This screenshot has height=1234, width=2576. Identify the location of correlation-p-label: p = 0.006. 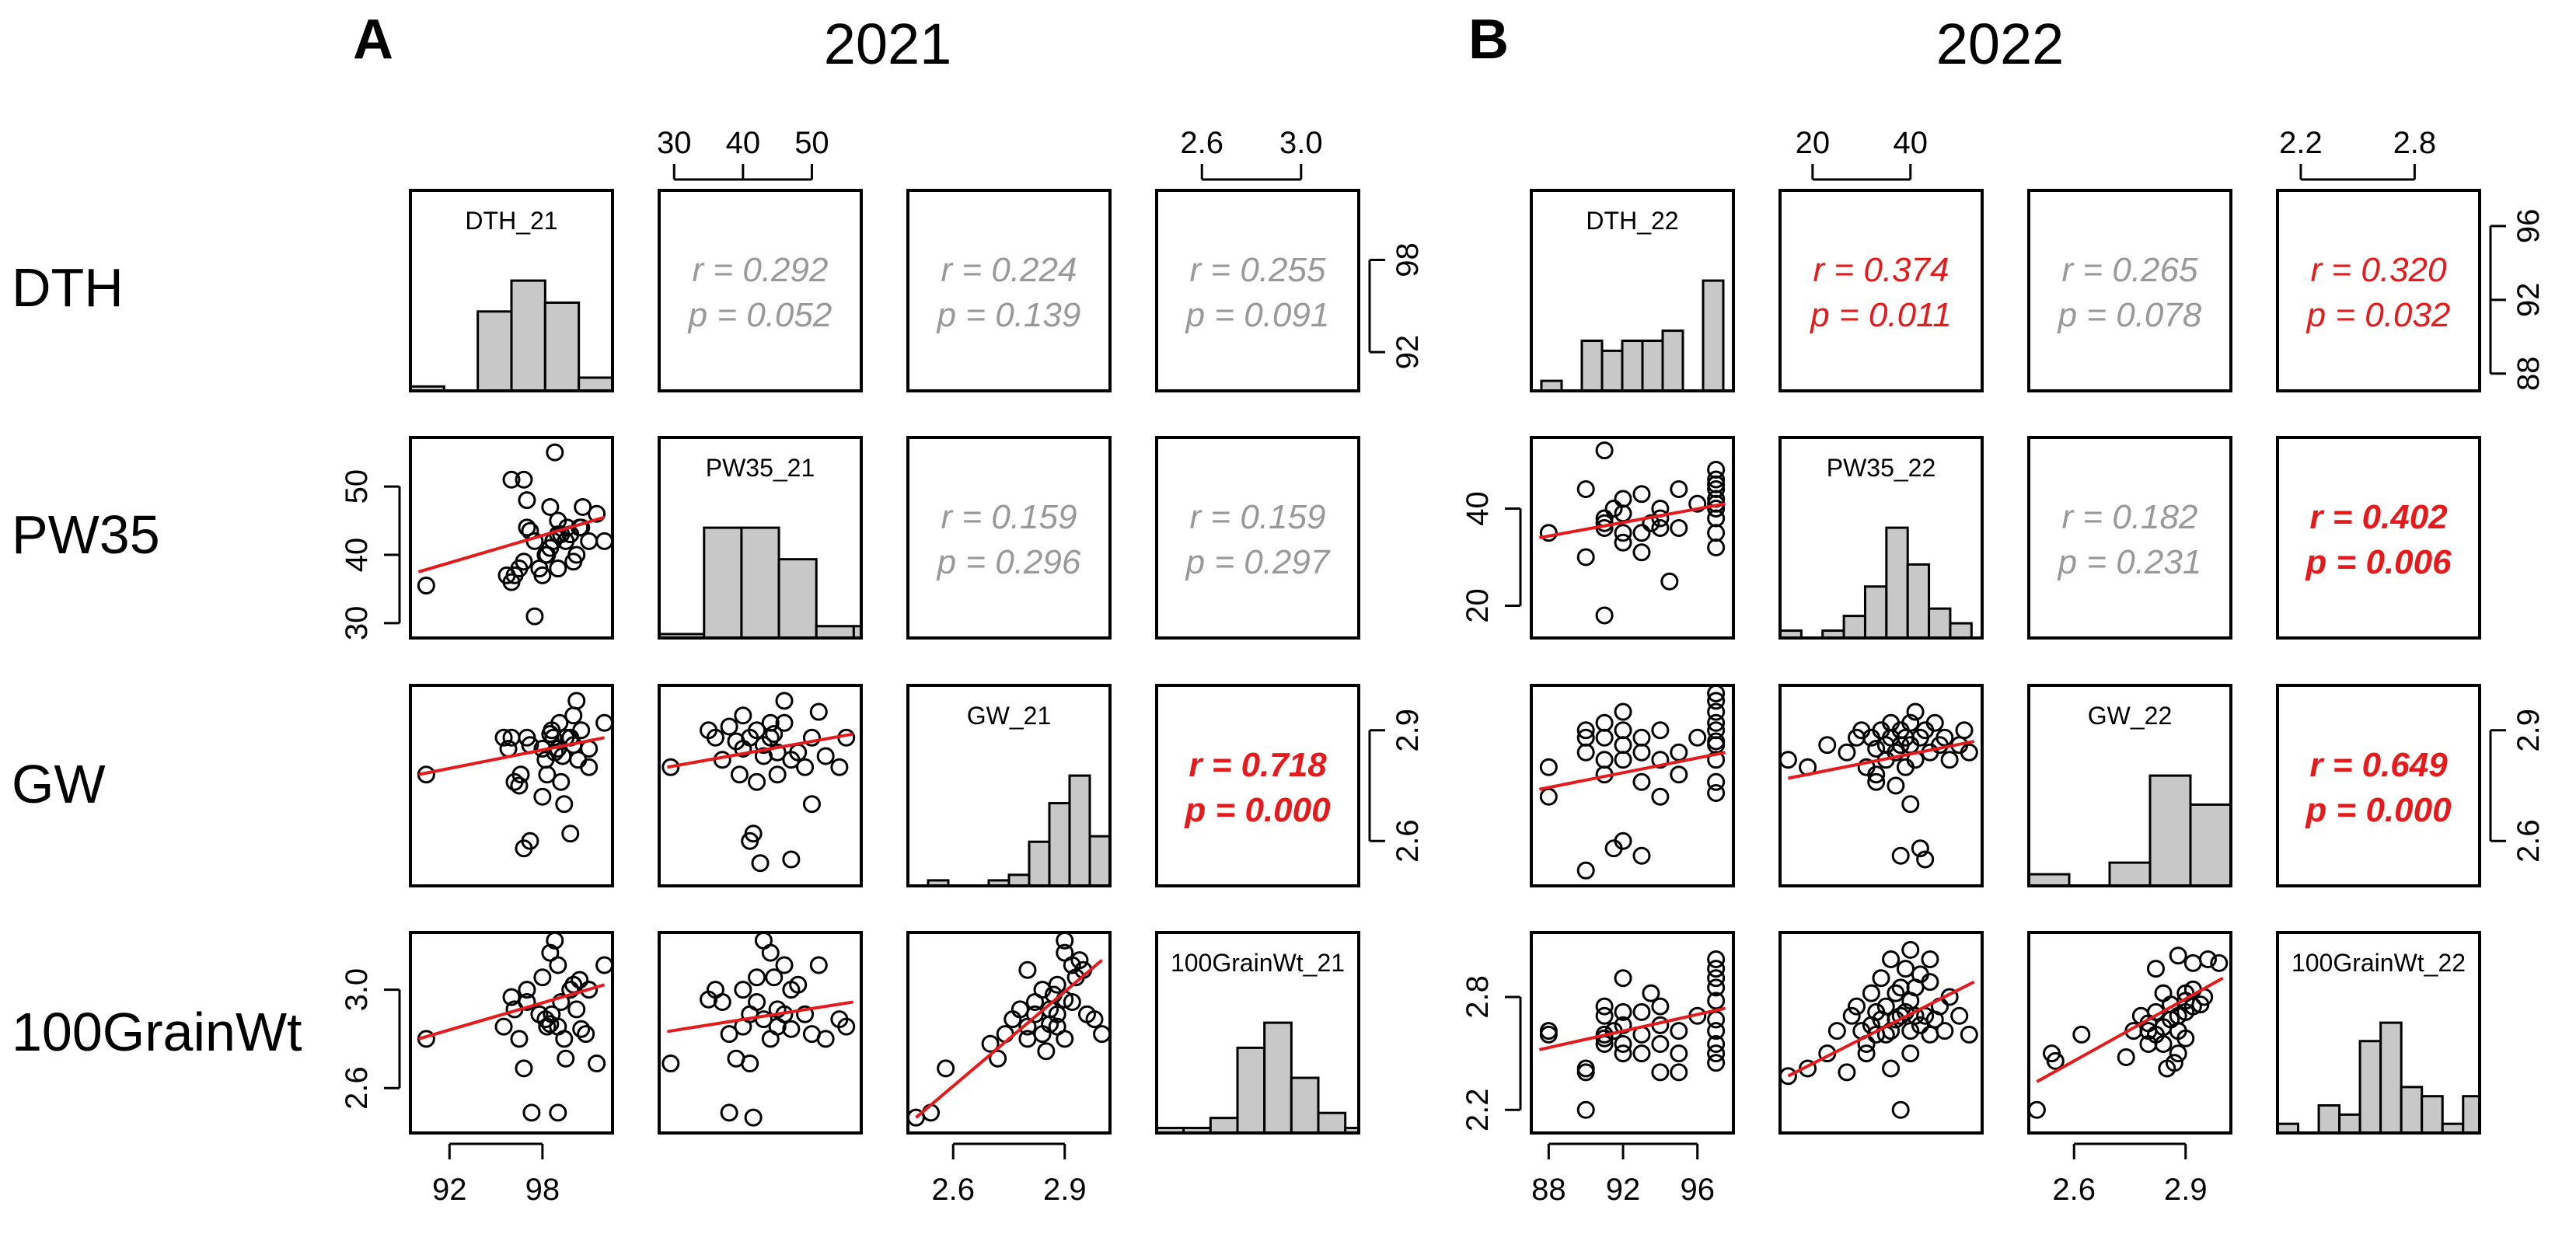
(2378, 562).